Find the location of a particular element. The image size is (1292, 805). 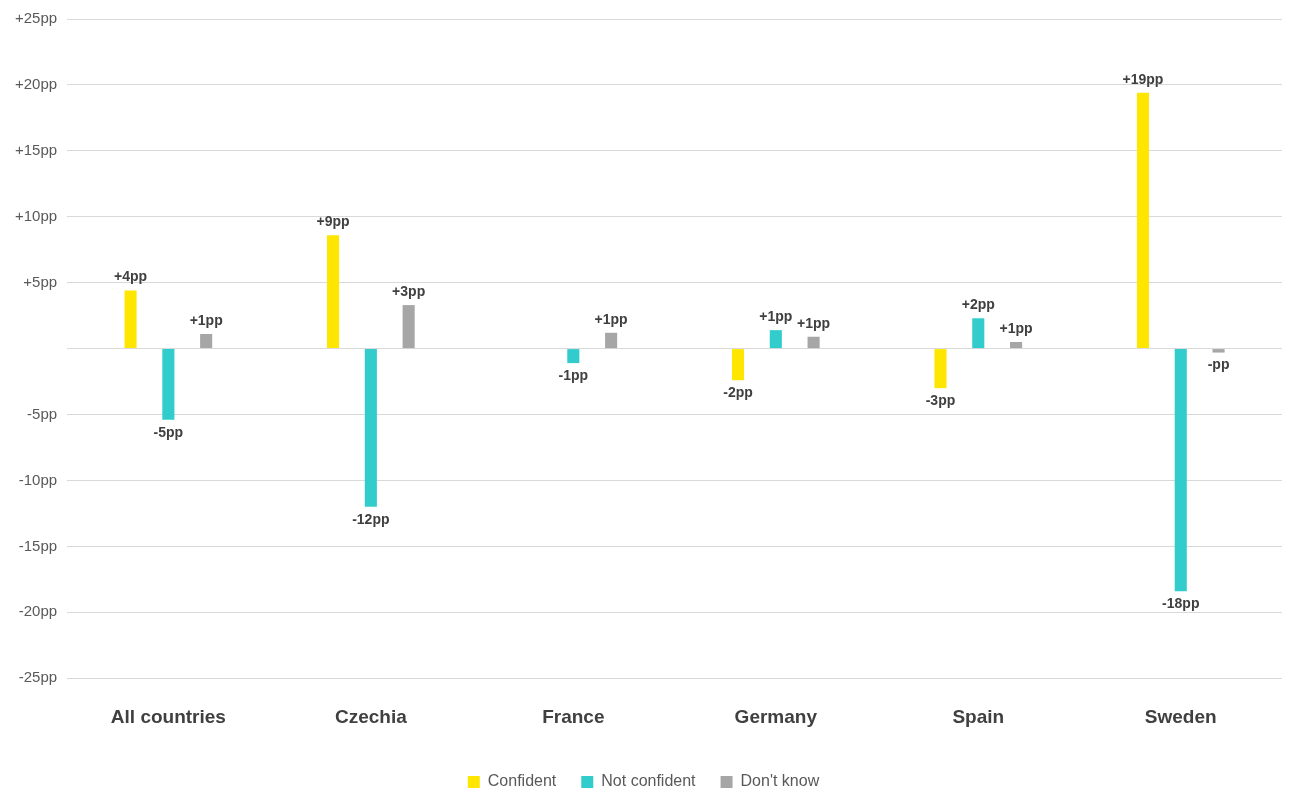

legend-label: Not confident is located at coordinates (649, 781).